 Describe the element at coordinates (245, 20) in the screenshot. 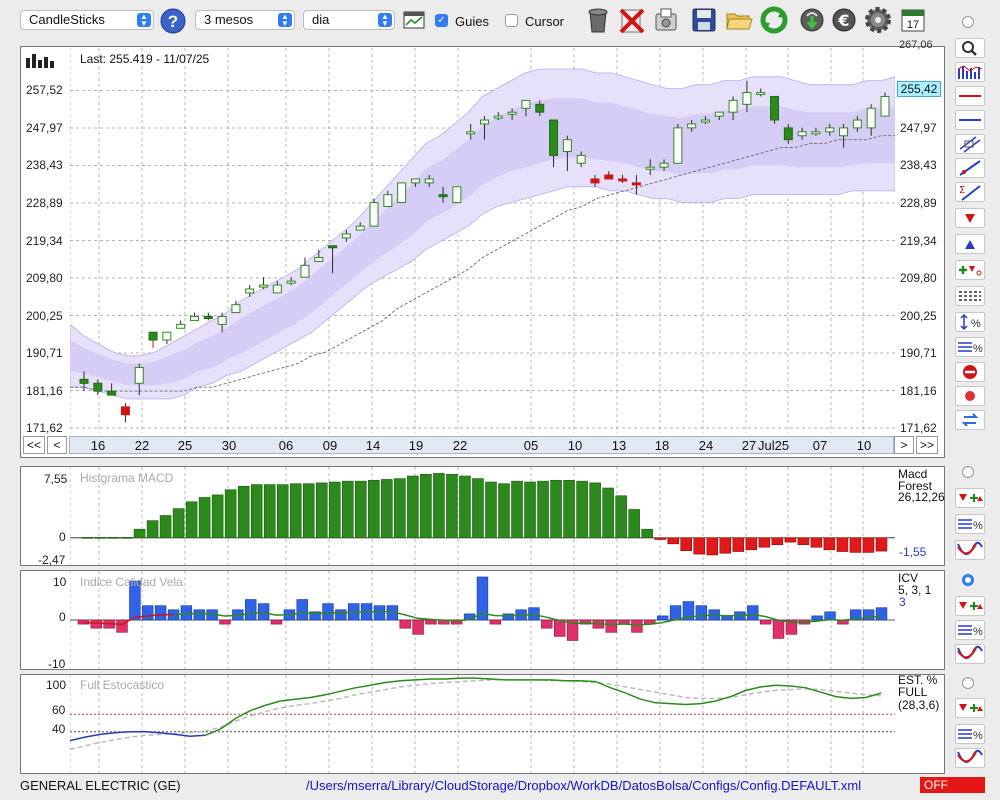

I see `period-select: 3 mesos ▲ ▼` at that location.